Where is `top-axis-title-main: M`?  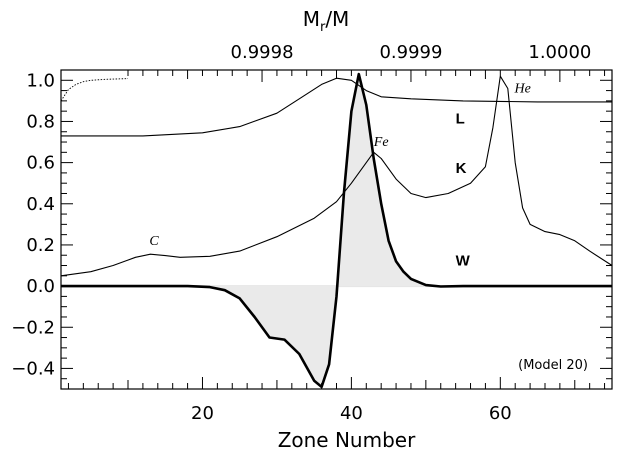
top-axis-title-main: M is located at coordinates (311, 19).